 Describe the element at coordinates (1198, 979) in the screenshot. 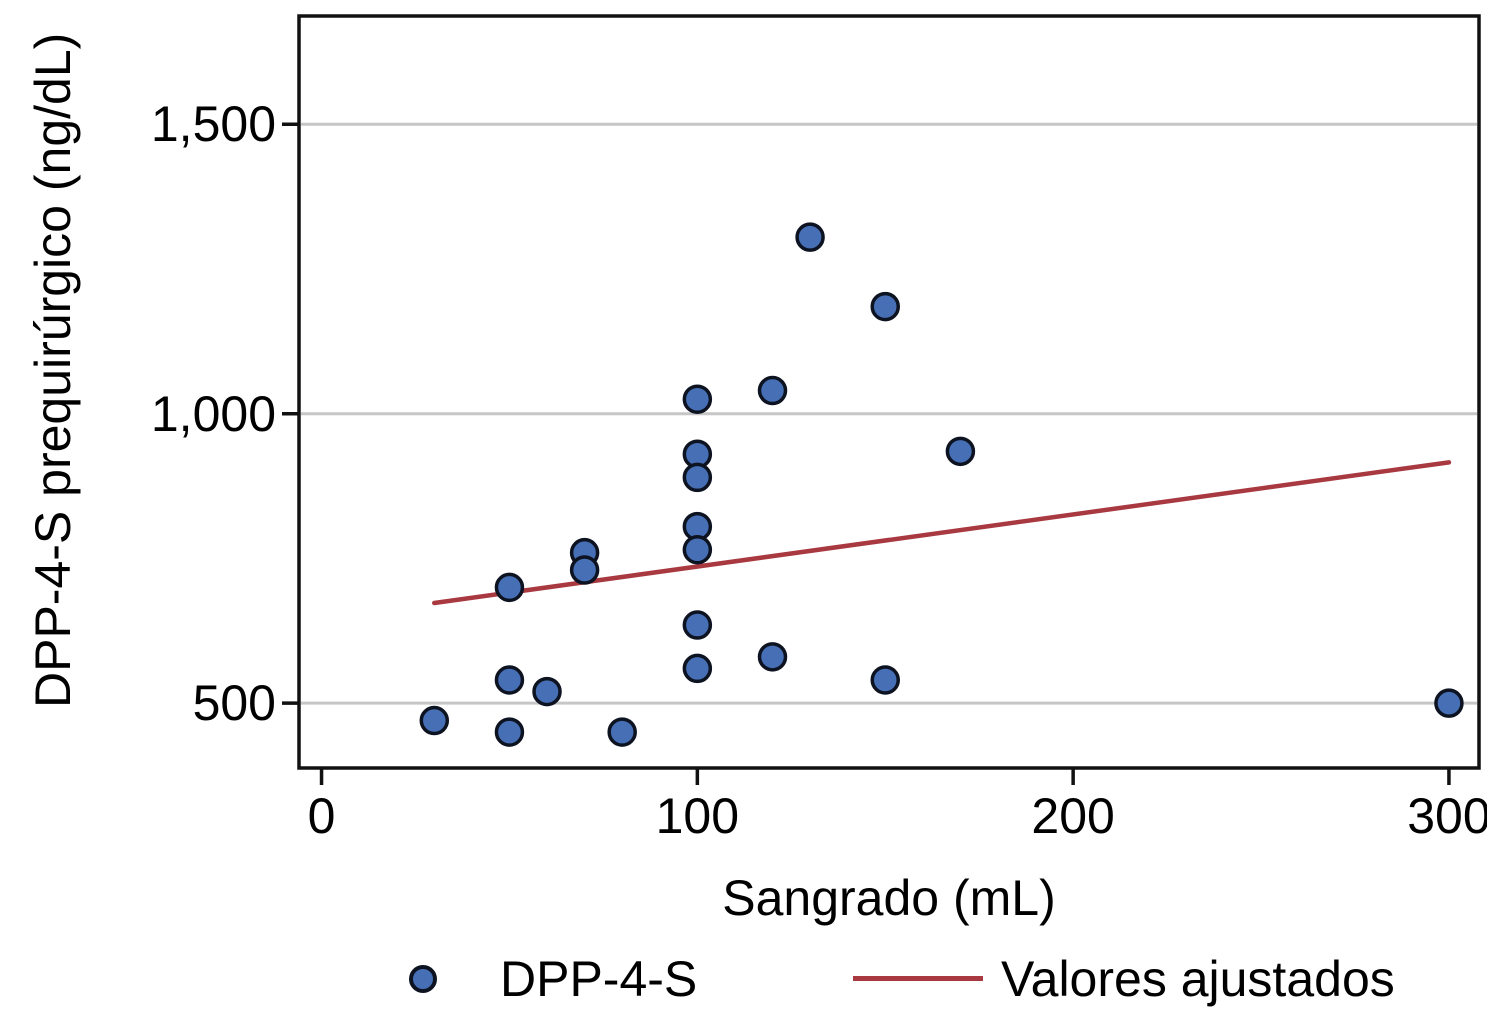

I see `legend-label-valores-ajustados: Valores ajustados` at that location.